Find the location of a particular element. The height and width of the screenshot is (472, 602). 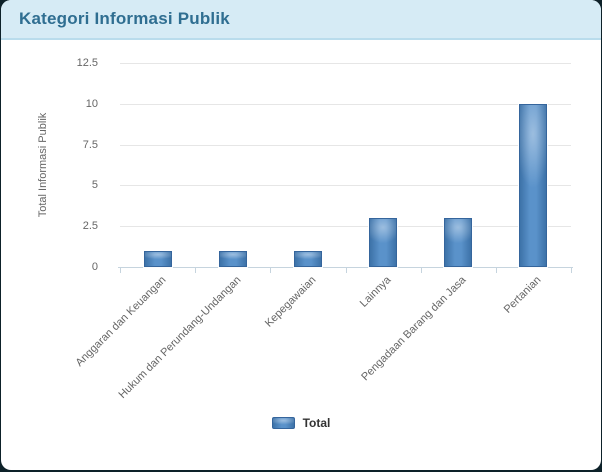

card-header: Kategori Informasi Publik is located at coordinates (301, 20).